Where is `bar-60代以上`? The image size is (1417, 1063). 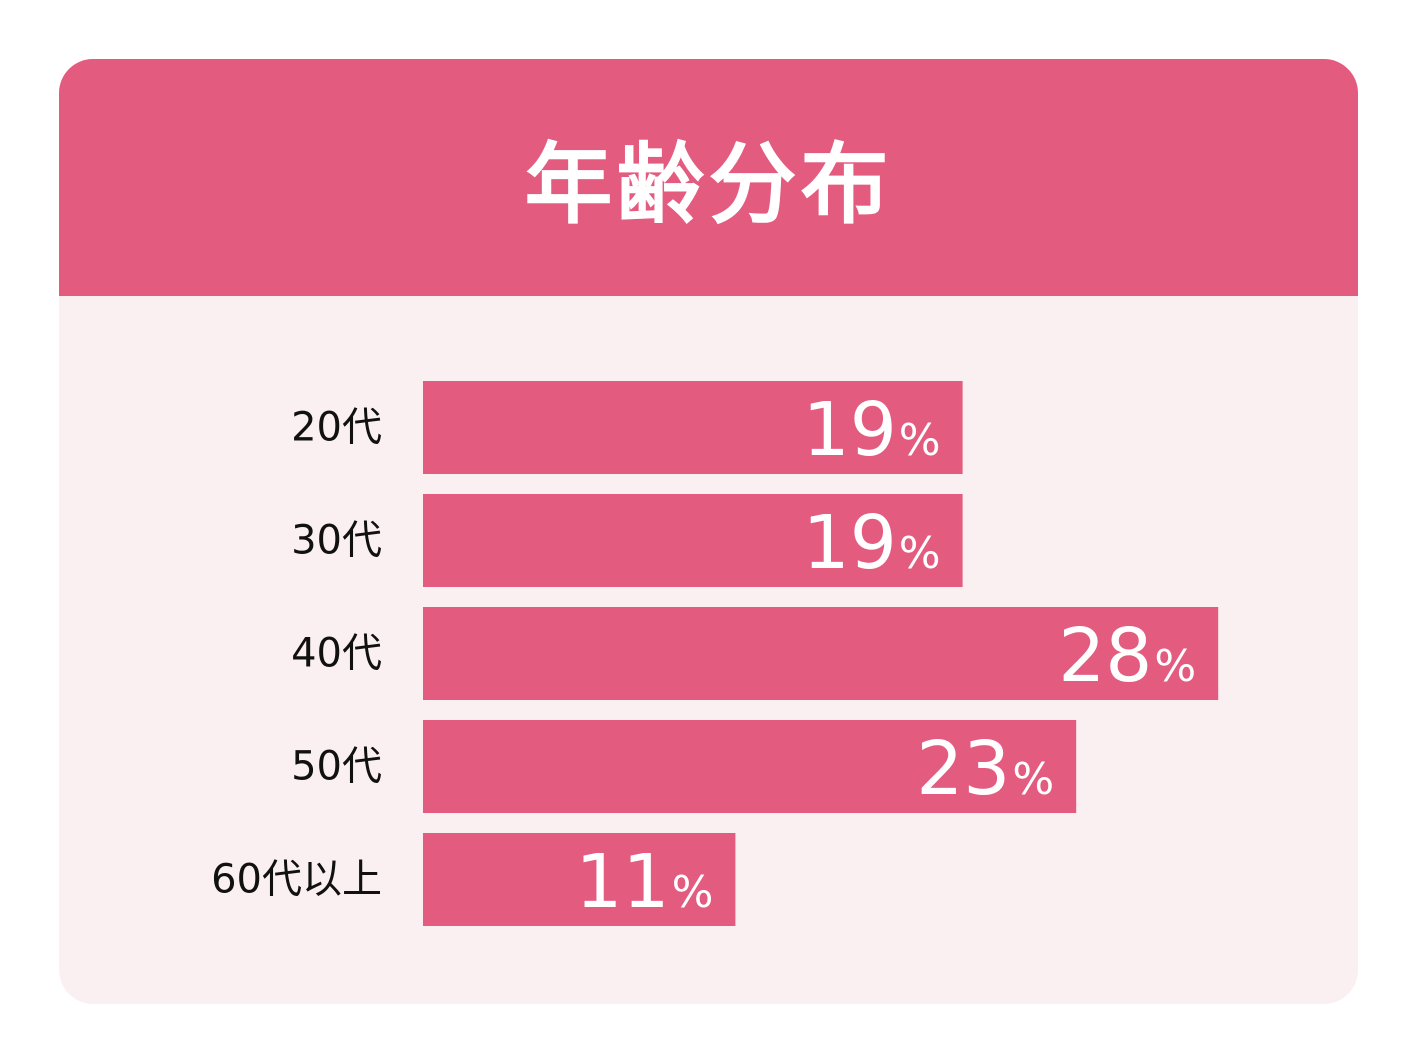
bar-60代以上 is located at coordinates (579, 879).